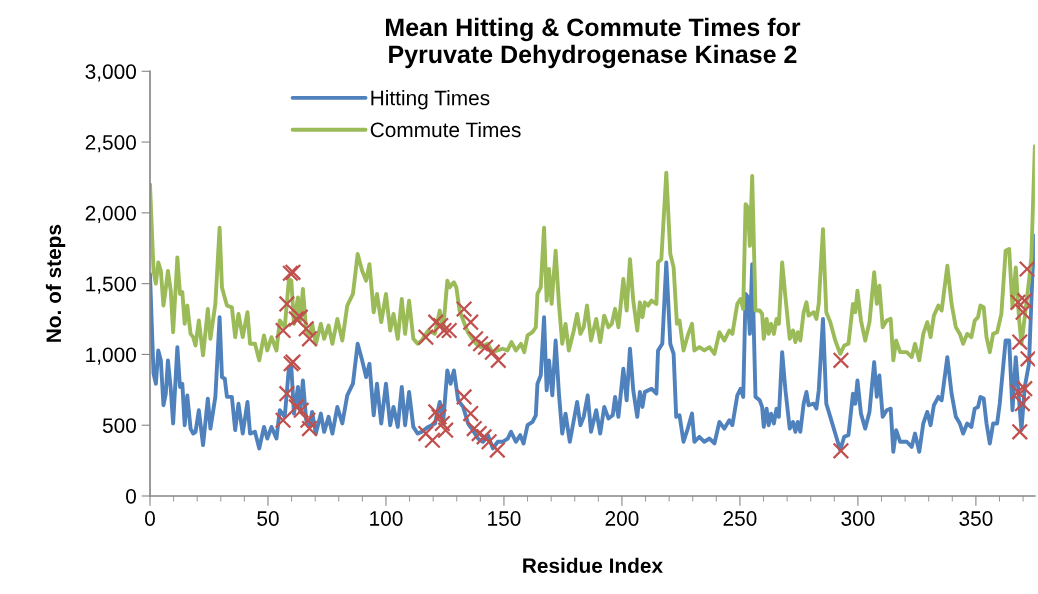 This screenshot has height=594, width=1038. I want to click on y-axis-title: No. of steps, so click(55, 283).